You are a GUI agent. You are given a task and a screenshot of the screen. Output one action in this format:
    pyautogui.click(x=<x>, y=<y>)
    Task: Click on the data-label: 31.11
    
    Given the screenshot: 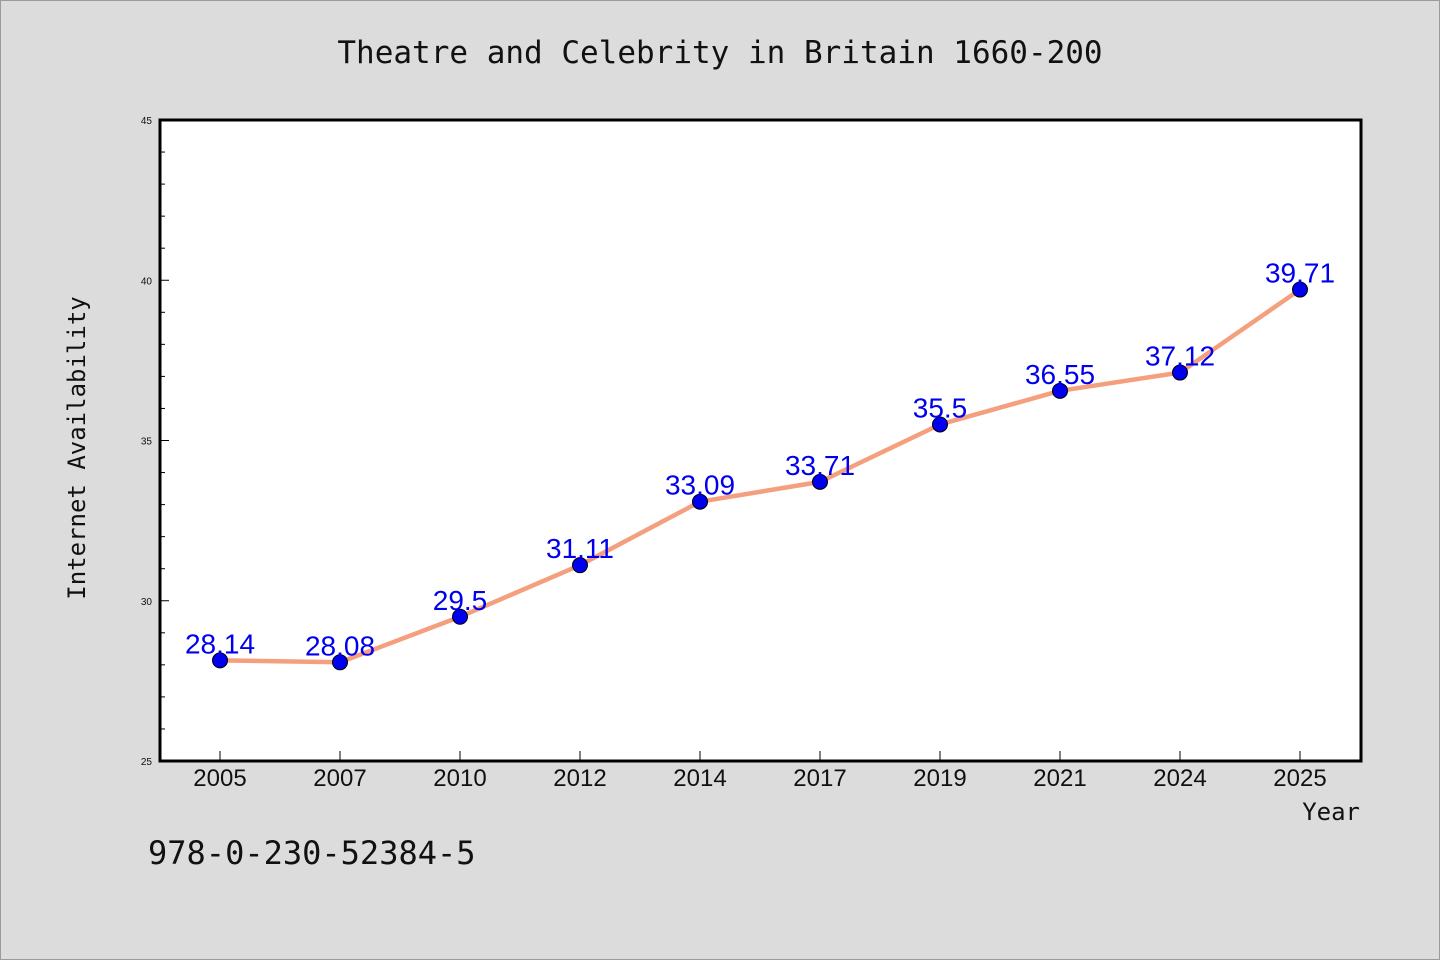 What is the action you would take?
    pyautogui.click(x=580, y=548)
    